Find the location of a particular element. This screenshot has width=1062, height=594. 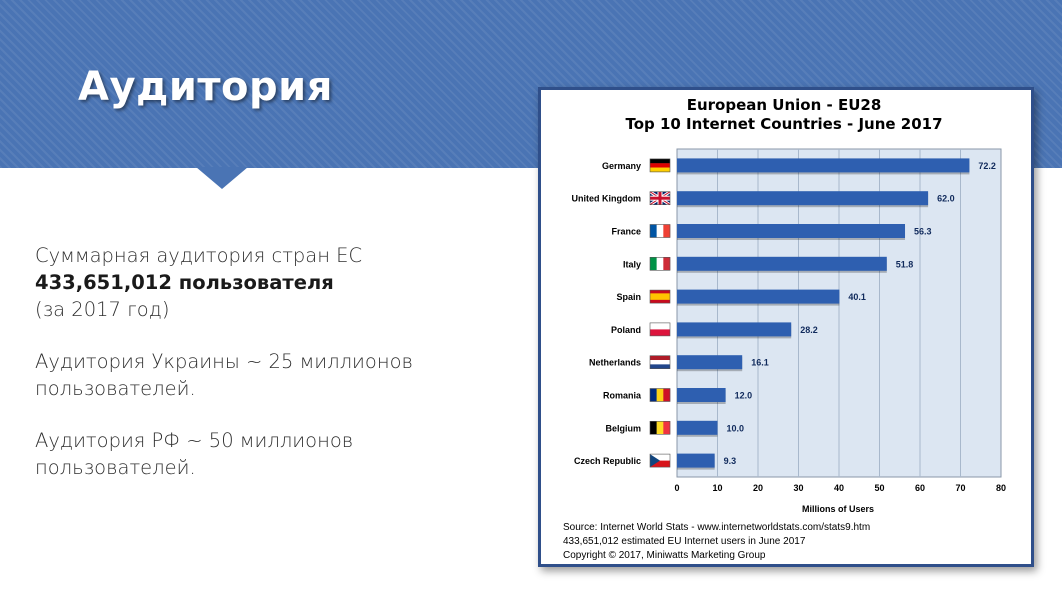

category-label: Netherlands is located at coordinates (615, 363).